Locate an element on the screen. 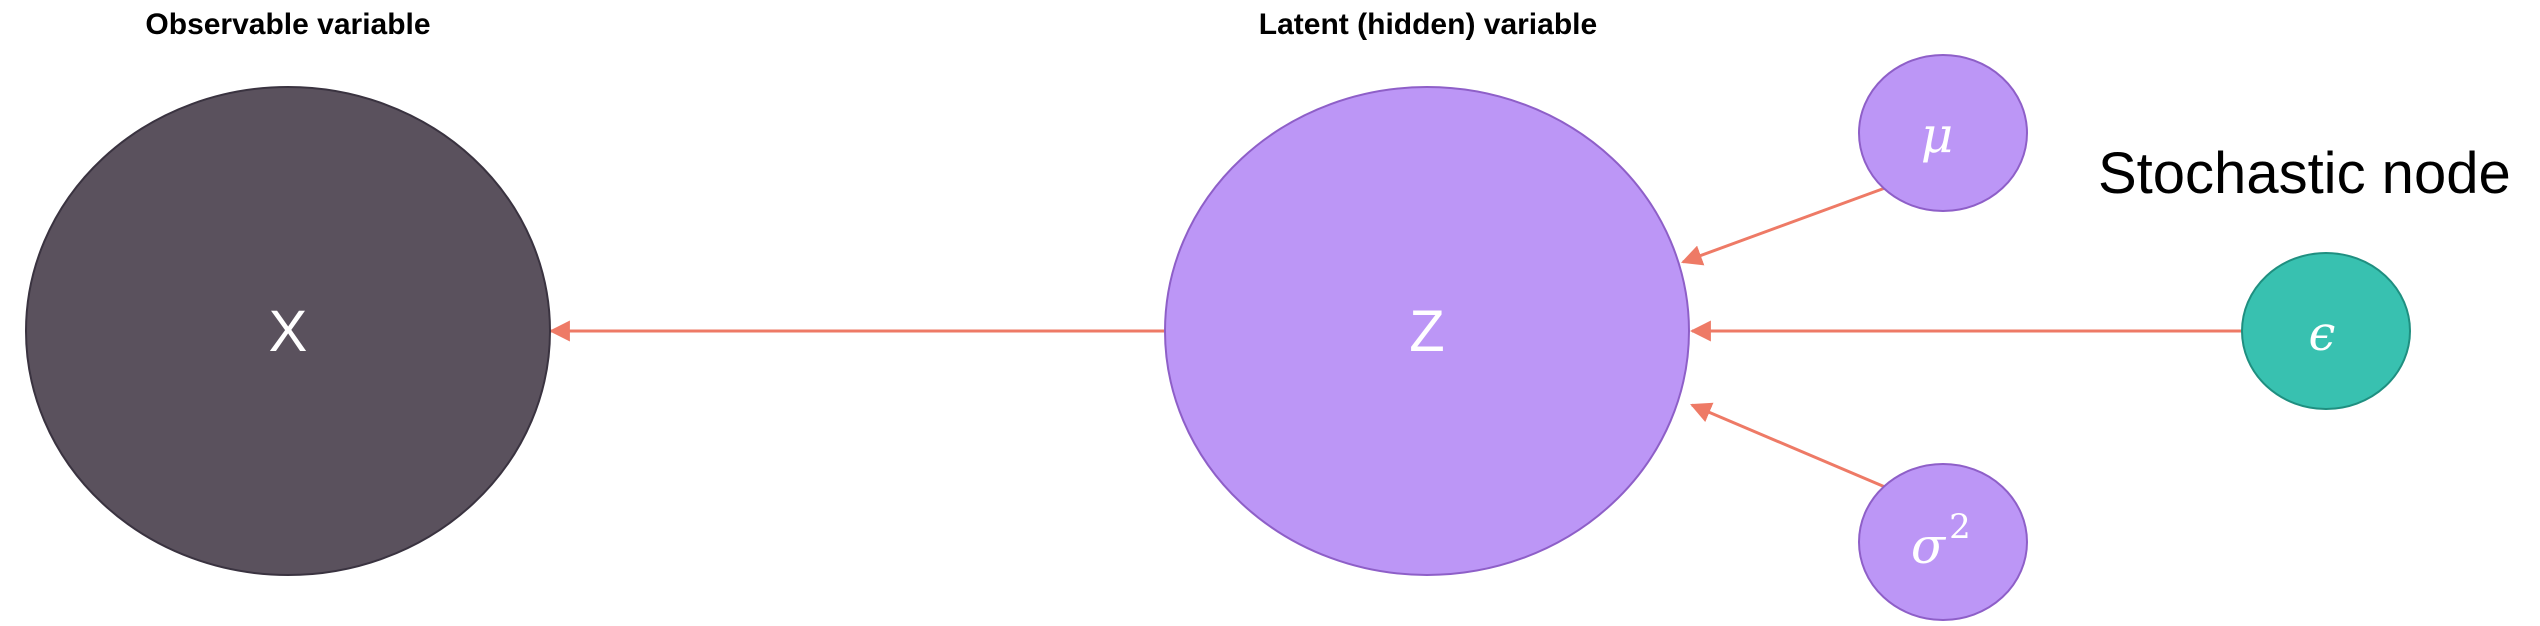 The image size is (2540, 626). node-z-label: Z is located at coordinates (1426, 331).